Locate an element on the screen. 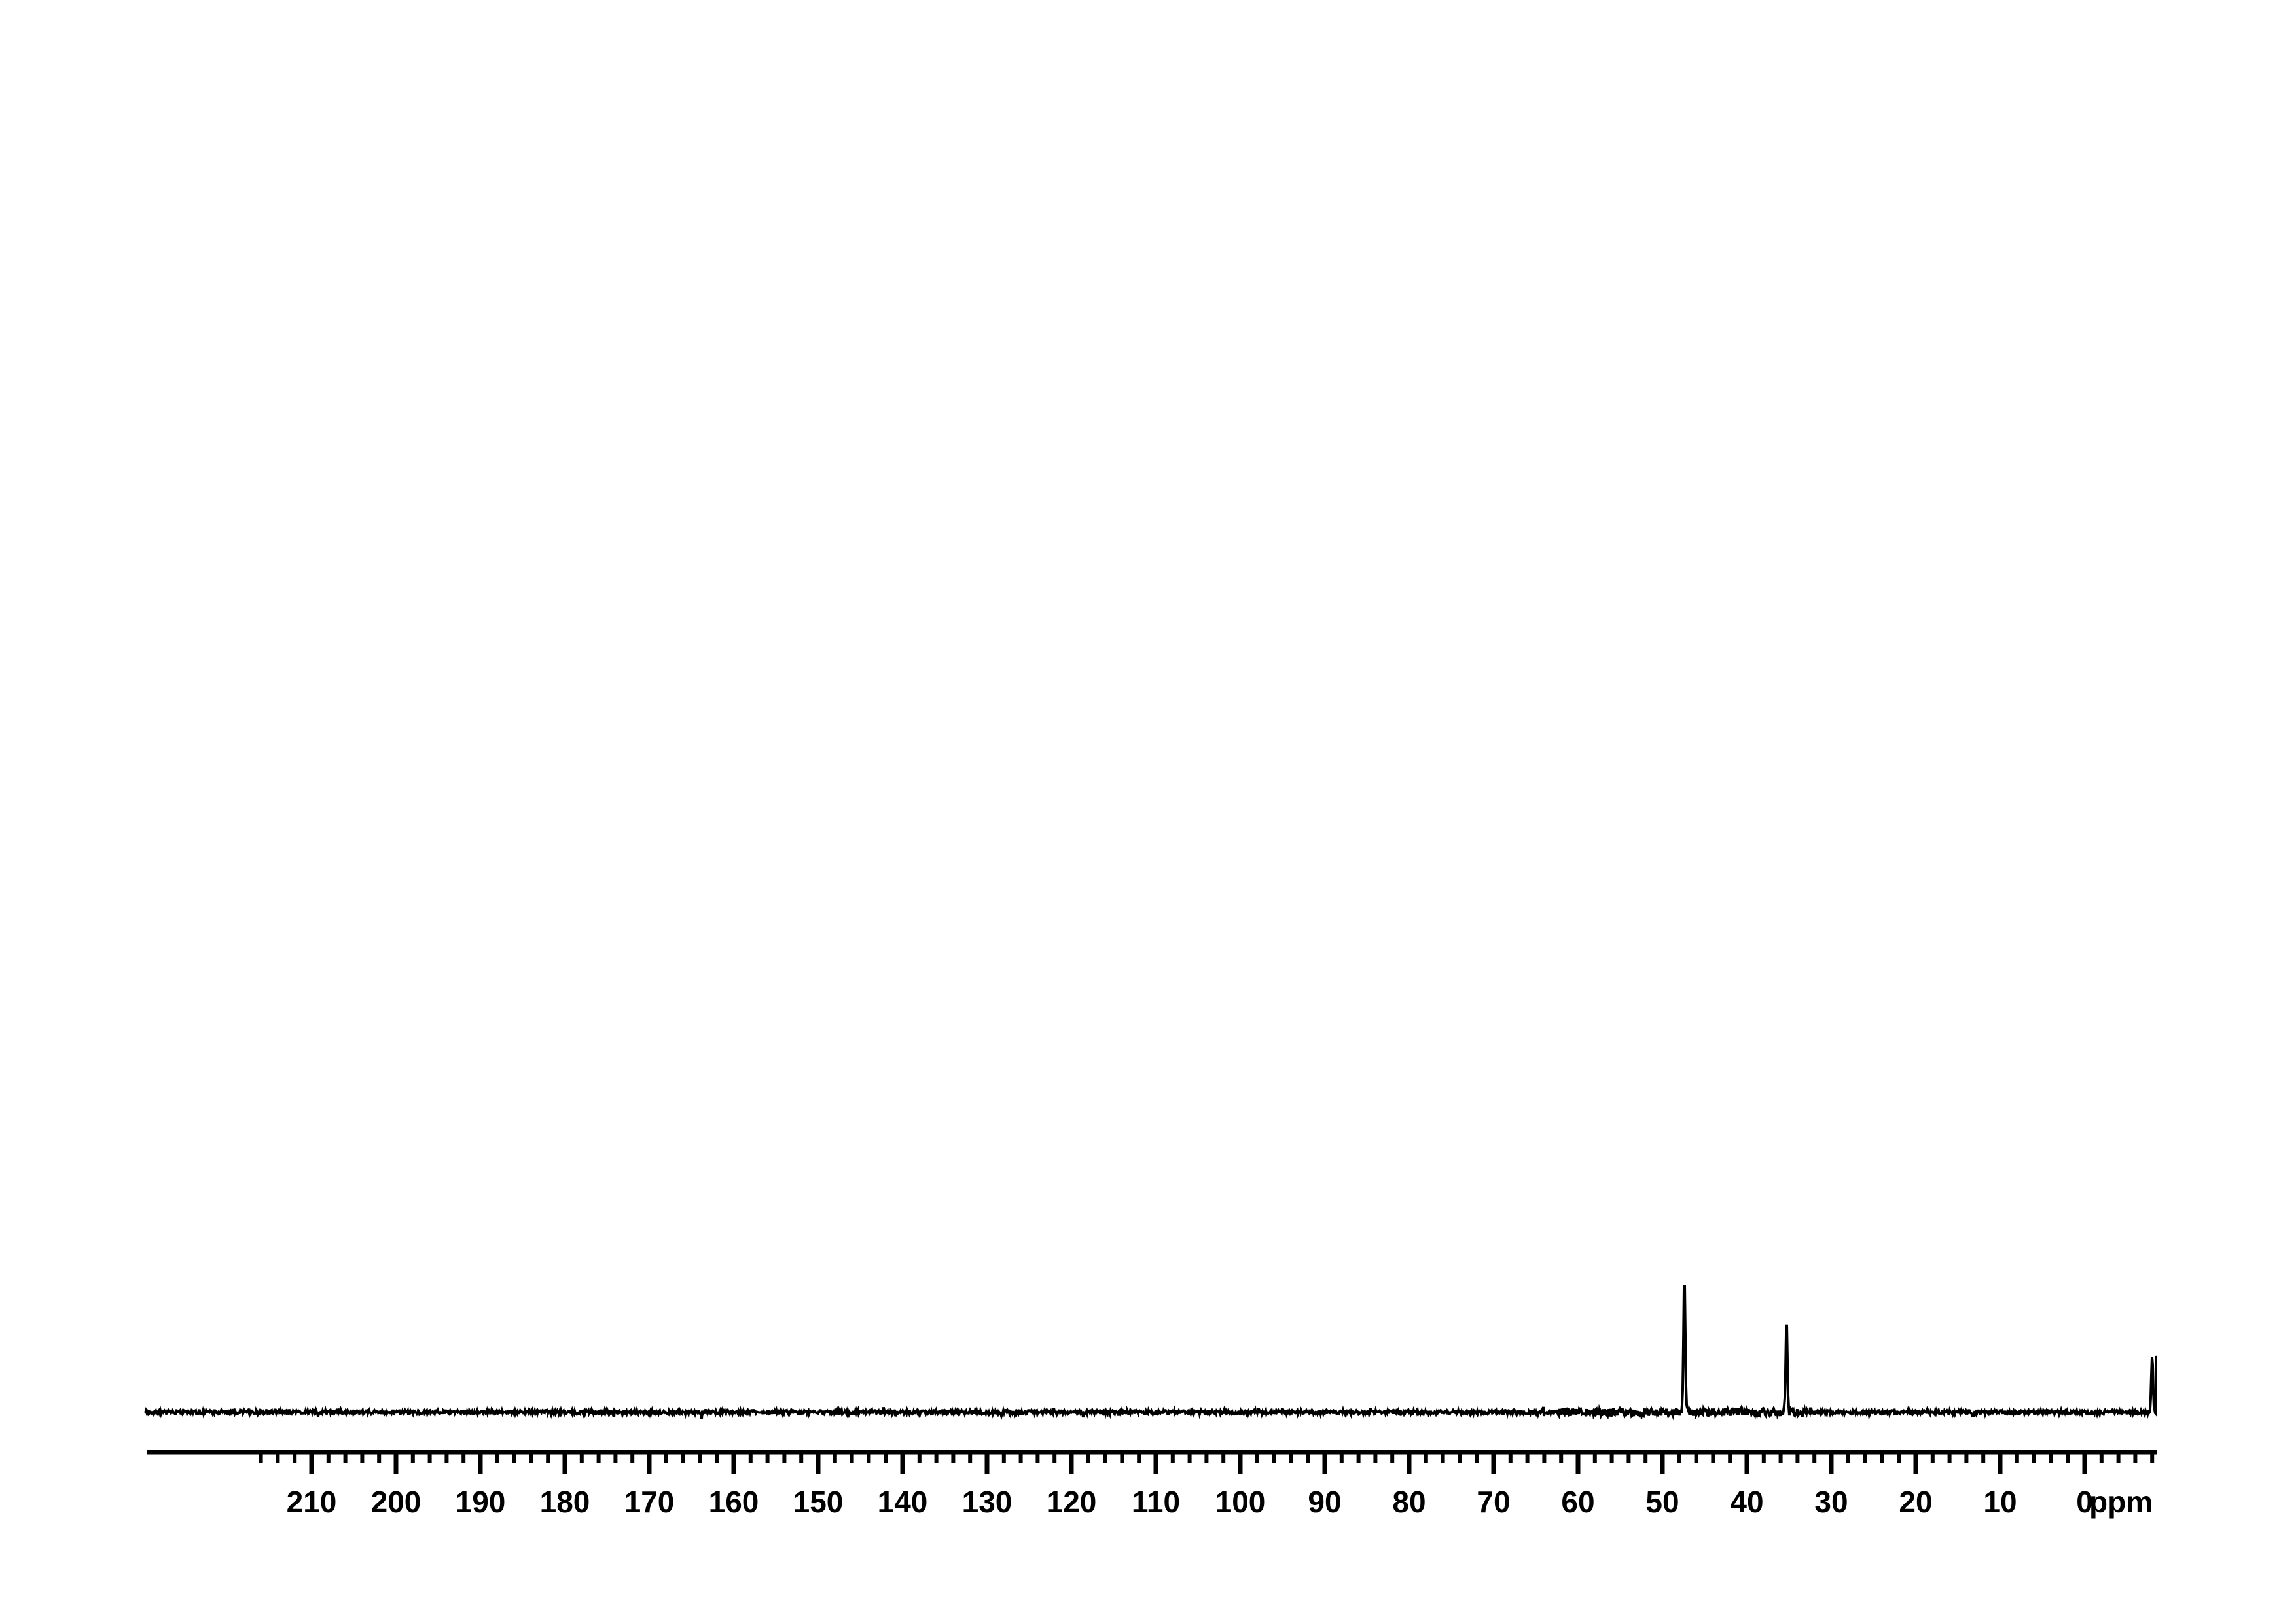 The height and width of the screenshot is (1623, 2296). axis-tick-label: 210 is located at coordinates (312, 1502).